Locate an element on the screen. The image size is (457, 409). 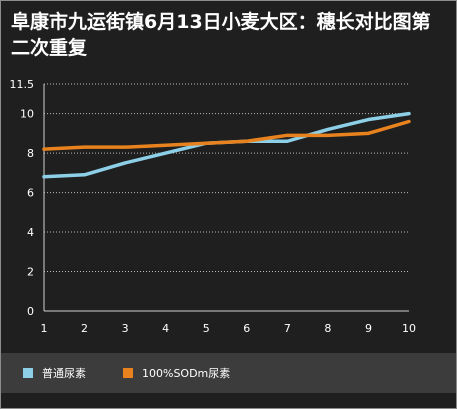
x-tick-label: 9 is located at coordinates (368, 328).